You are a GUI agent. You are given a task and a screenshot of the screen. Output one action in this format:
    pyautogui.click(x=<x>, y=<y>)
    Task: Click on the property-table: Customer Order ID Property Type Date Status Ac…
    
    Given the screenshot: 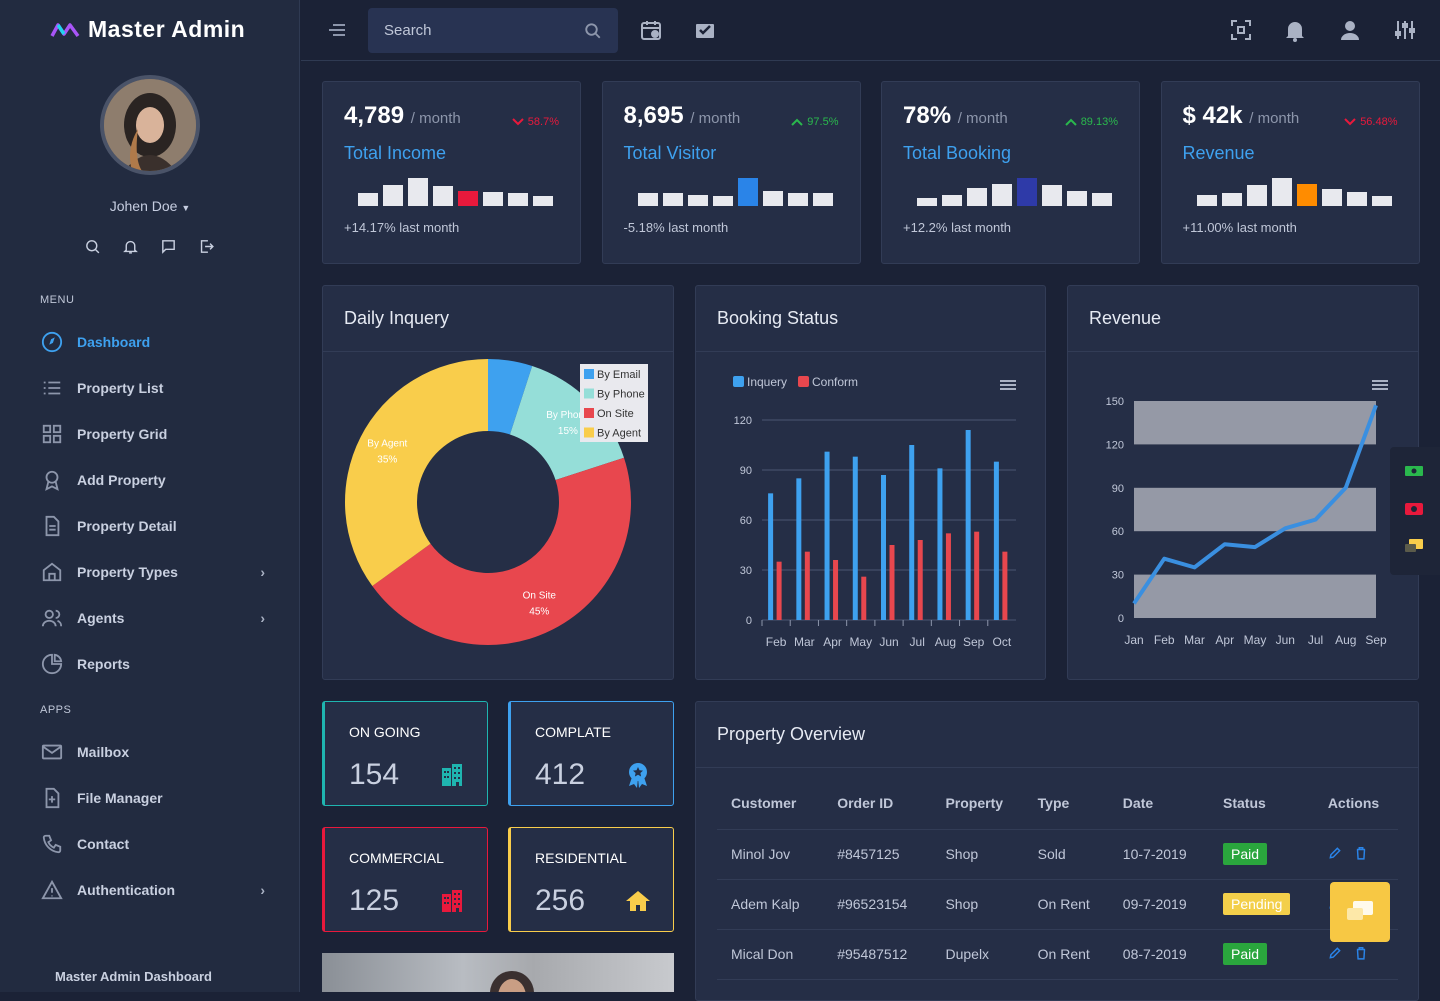 What is the action you would take?
    pyautogui.click(x=1057, y=878)
    